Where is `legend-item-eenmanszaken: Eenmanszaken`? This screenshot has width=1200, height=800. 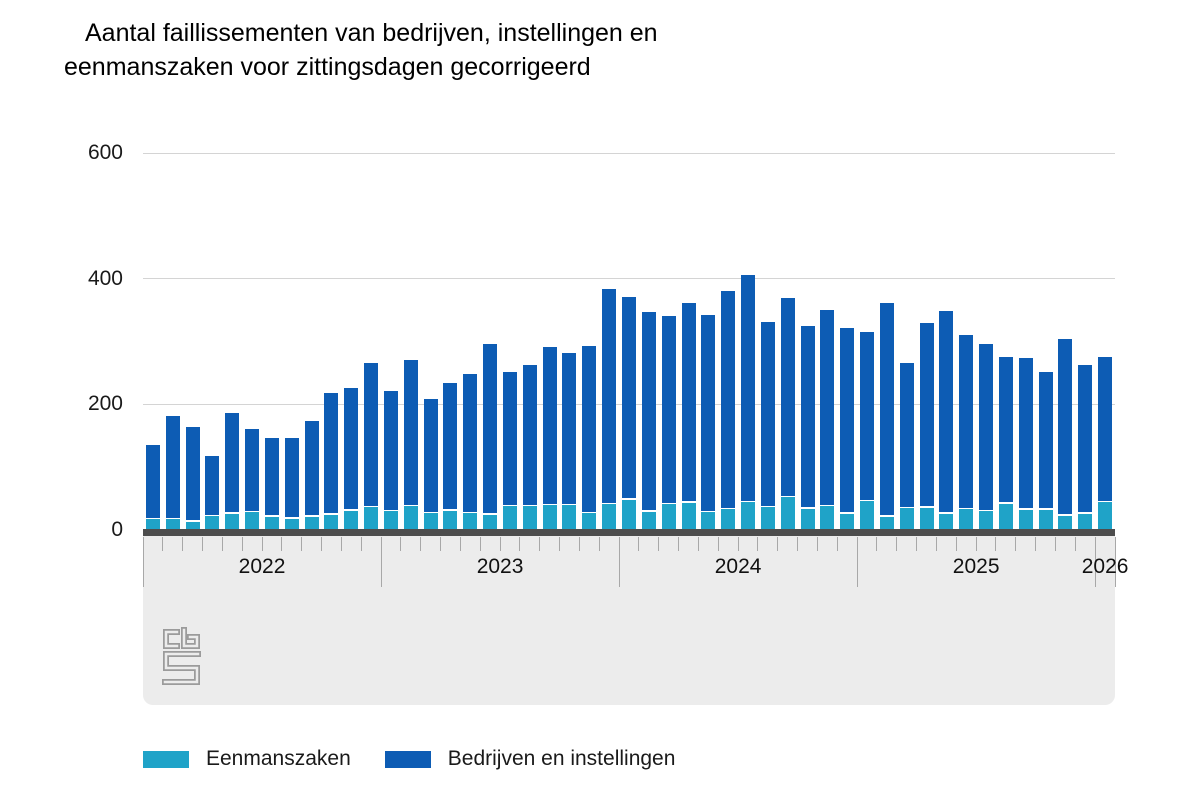 legend-item-eenmanszaken: Eenmanszaken is located at coordinates (247, 759).